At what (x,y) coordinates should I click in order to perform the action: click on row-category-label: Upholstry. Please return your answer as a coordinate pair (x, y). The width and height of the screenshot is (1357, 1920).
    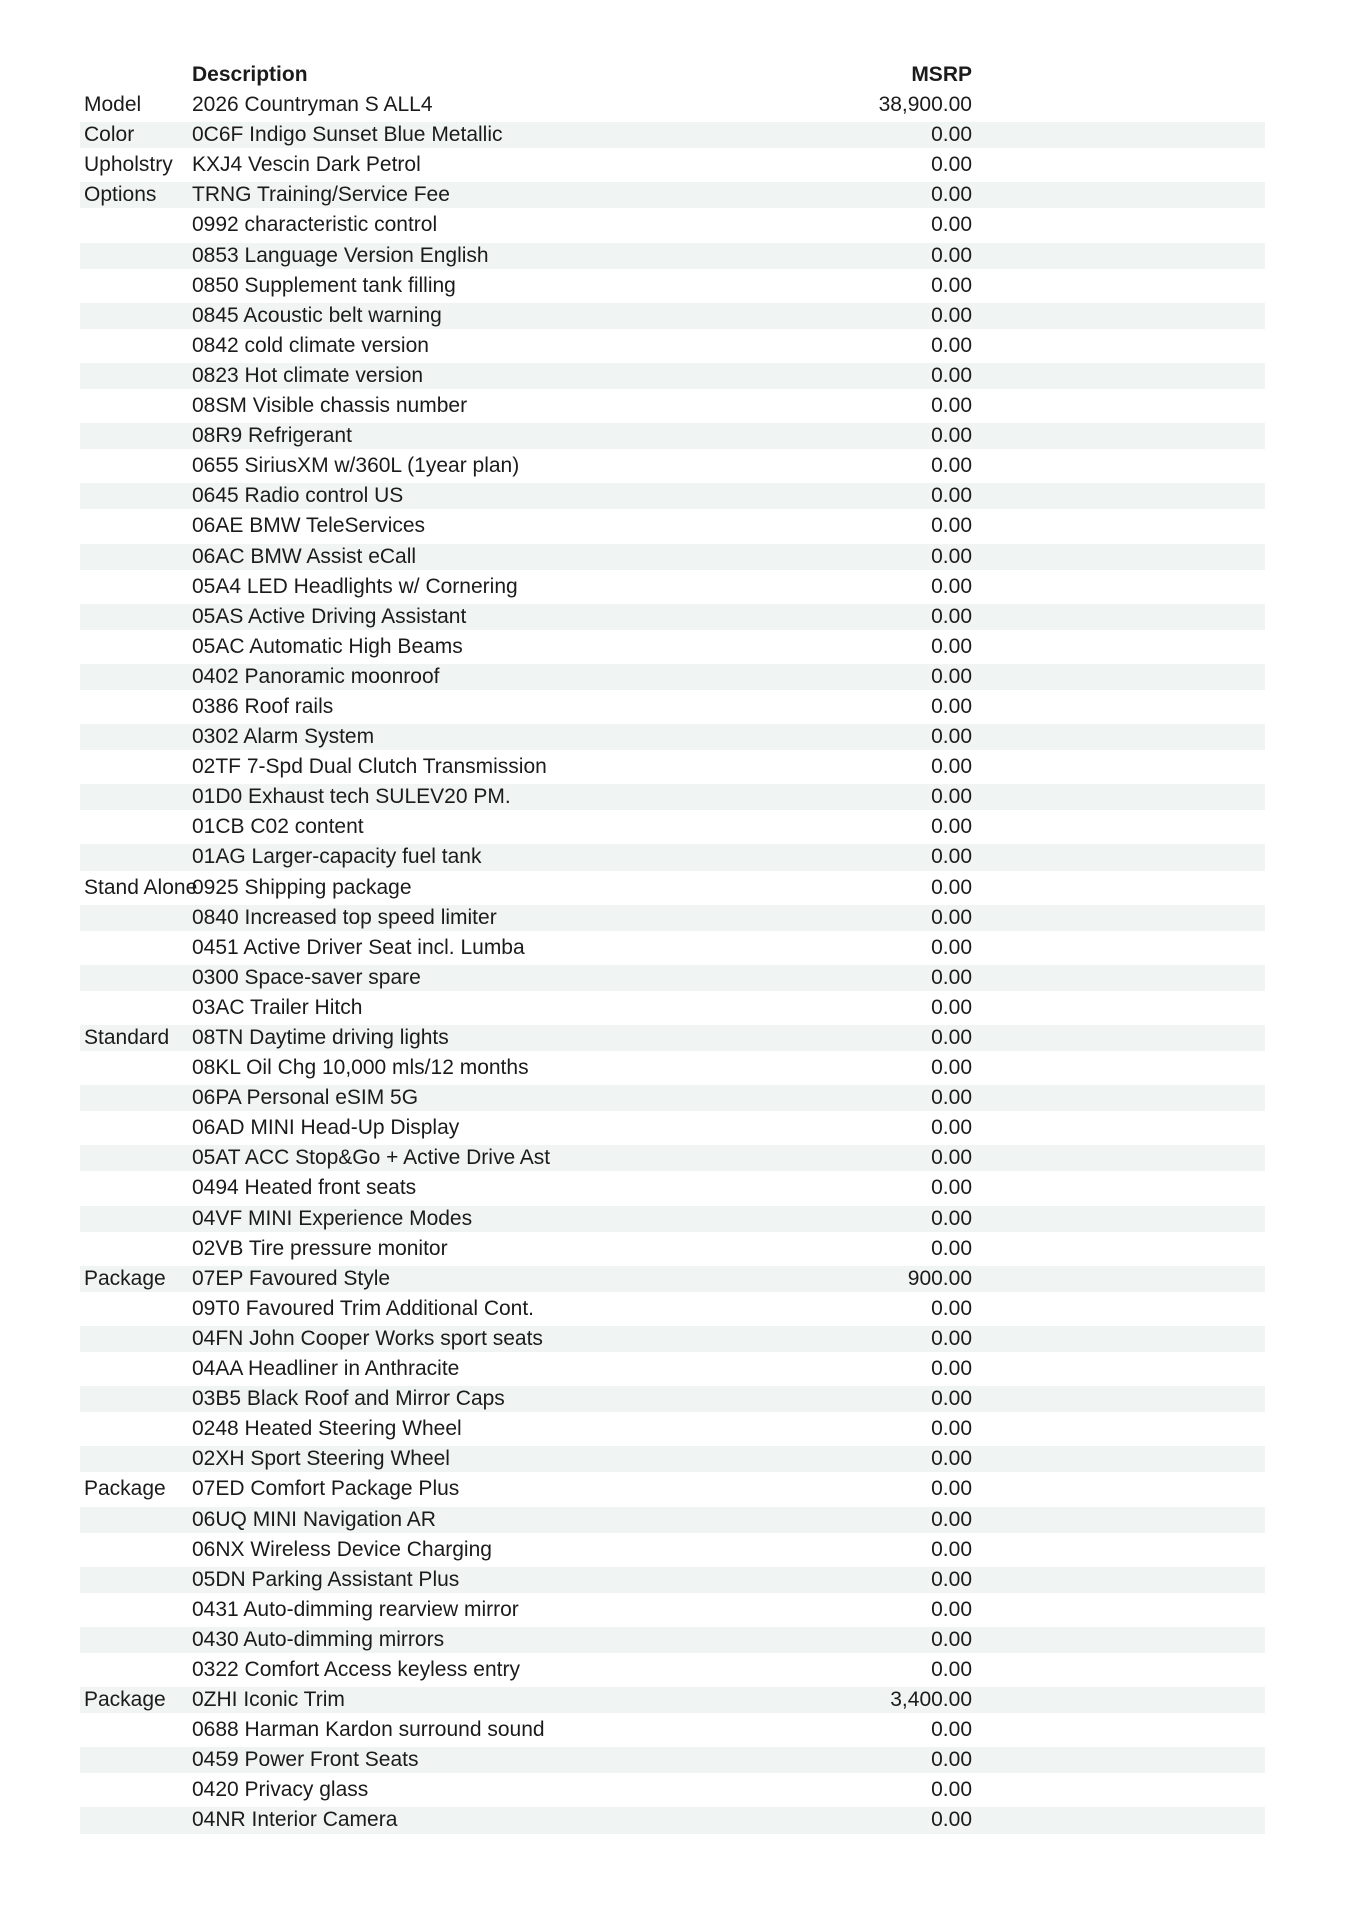
    Looking at the image, I should click on (128, 165).